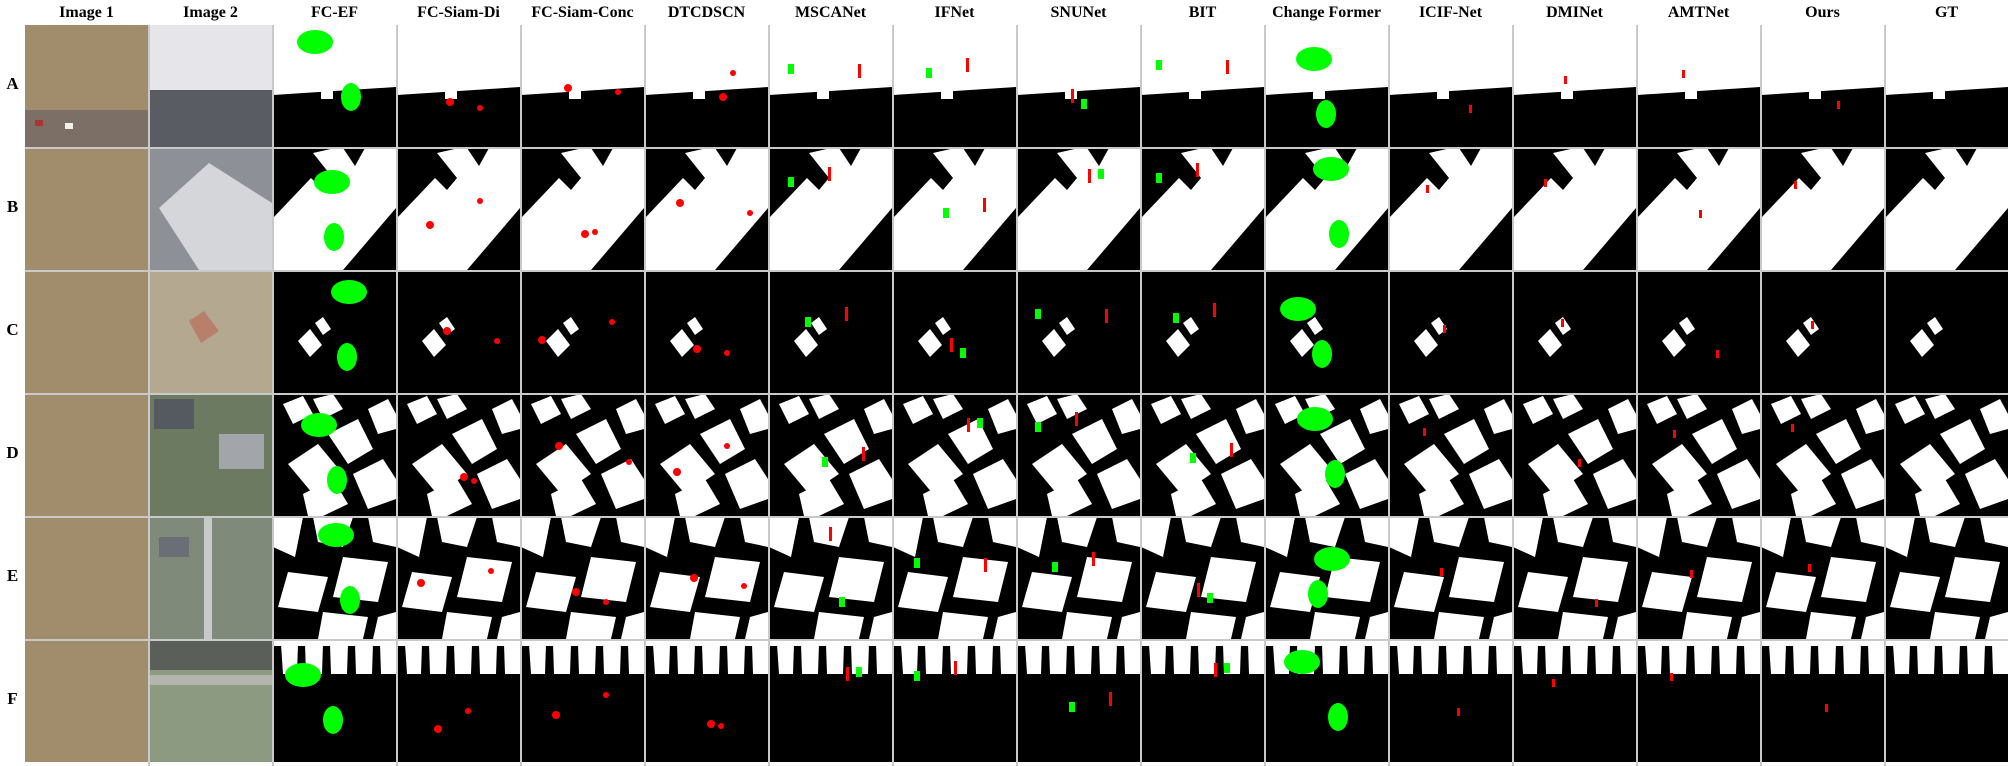  I want to click on row-label: B, so click(12, 206).